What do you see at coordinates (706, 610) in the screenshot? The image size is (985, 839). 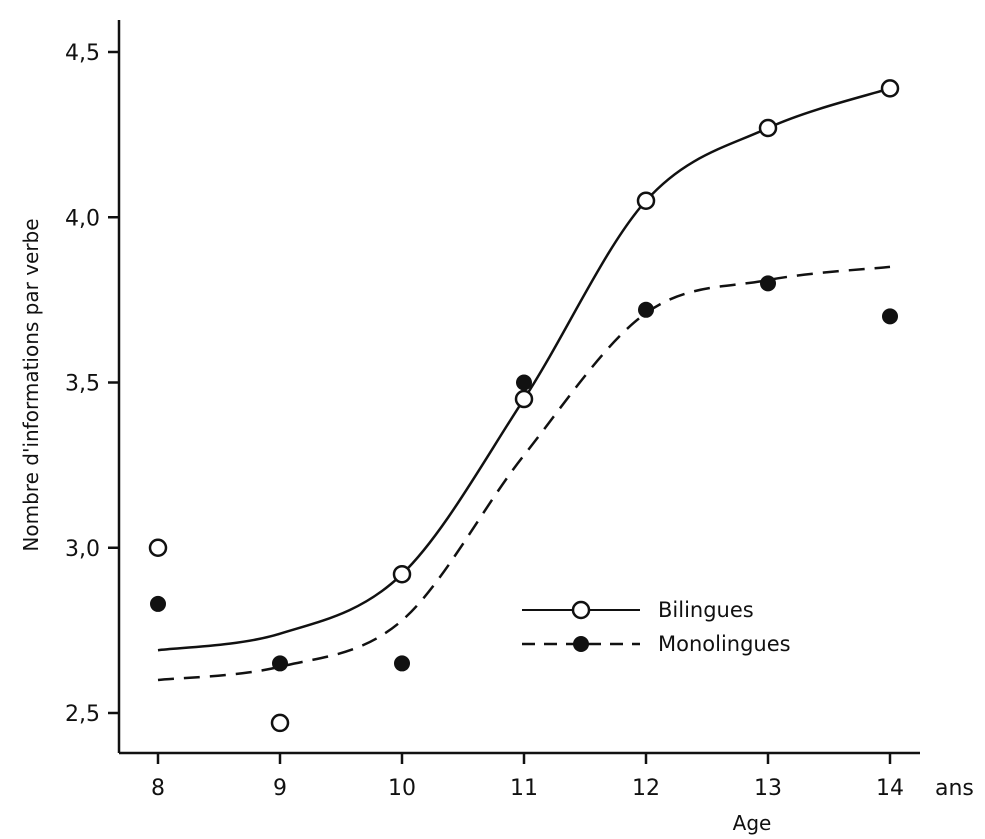 I see `legend-label-bilingues: Bilingues` at bounding box center [706, 610].